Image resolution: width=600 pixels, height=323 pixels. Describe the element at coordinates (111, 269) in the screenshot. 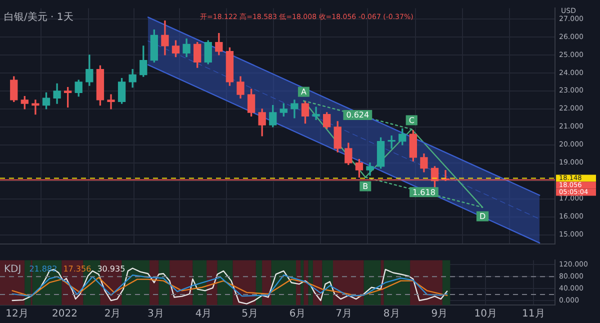

I see `series-label: 30.935` at that location.